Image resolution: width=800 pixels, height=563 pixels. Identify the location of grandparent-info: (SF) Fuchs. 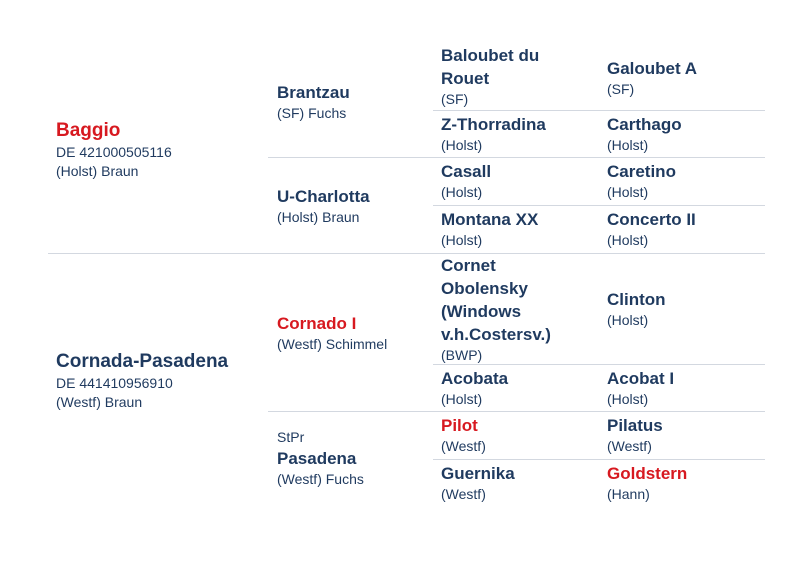
(312, 113).